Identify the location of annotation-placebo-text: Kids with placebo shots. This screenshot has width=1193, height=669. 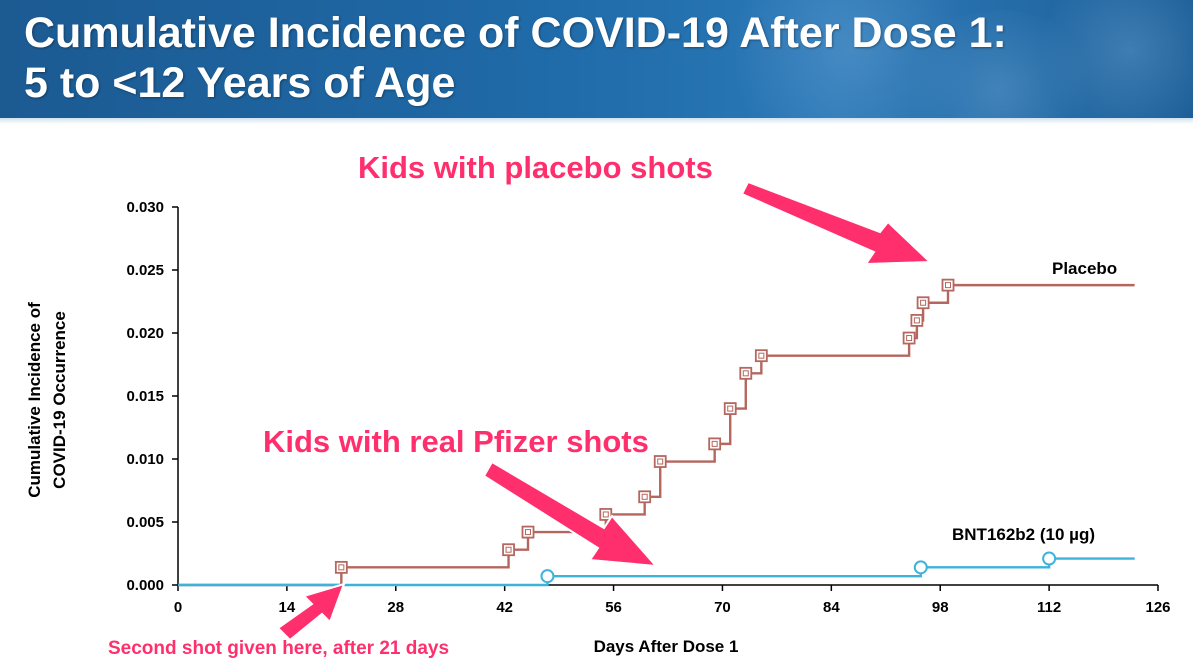
(535, 167).